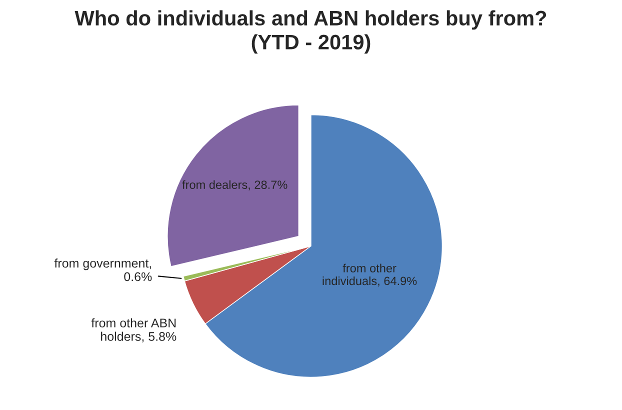  I want to click on chart-title: Who do individuals and ABN holders buy from? (YTD - 2019), so click(310, 32).